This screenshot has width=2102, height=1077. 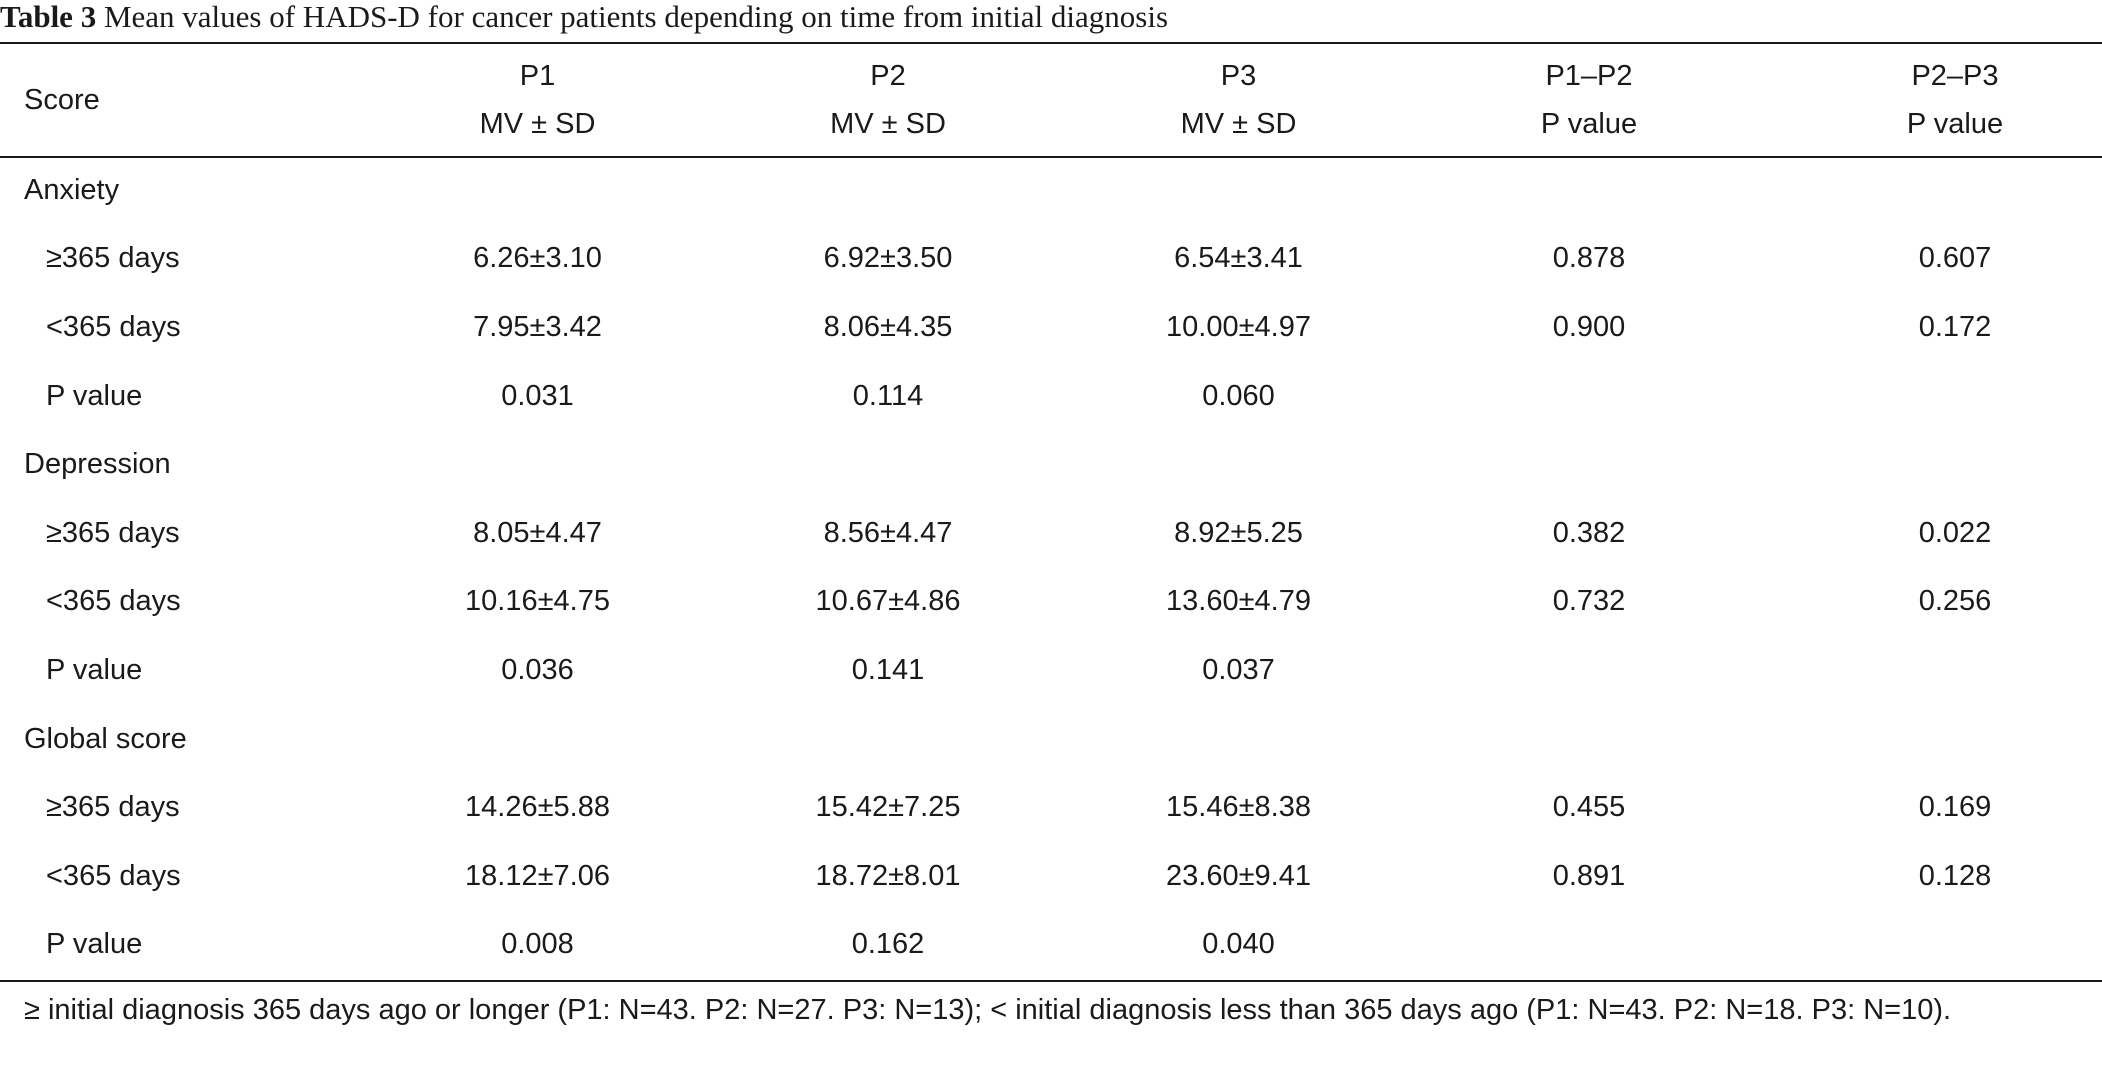 I want to click on table-cell: 6.54±3.41, so click(x=1238, y=258).